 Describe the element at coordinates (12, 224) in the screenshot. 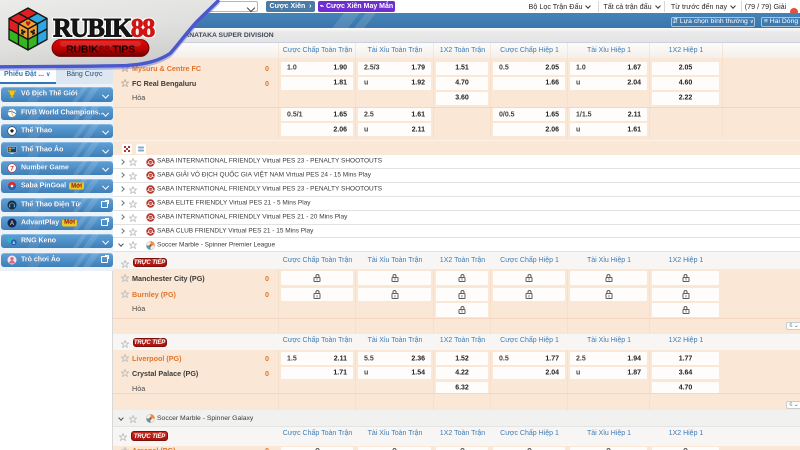

I see `svg-text: A` at that location.